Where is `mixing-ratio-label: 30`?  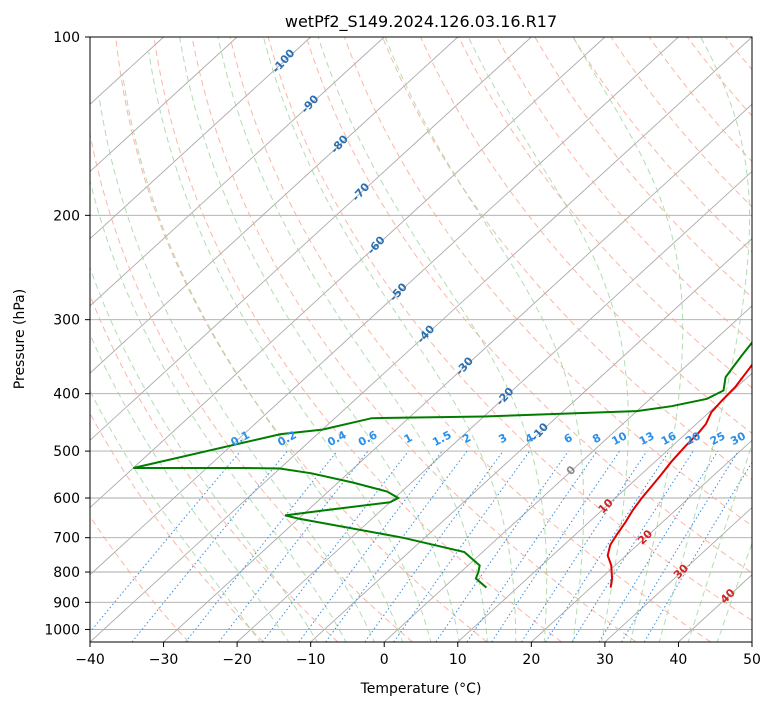 mixing-ratio-label: 30 is located at coordinates (738, 438).